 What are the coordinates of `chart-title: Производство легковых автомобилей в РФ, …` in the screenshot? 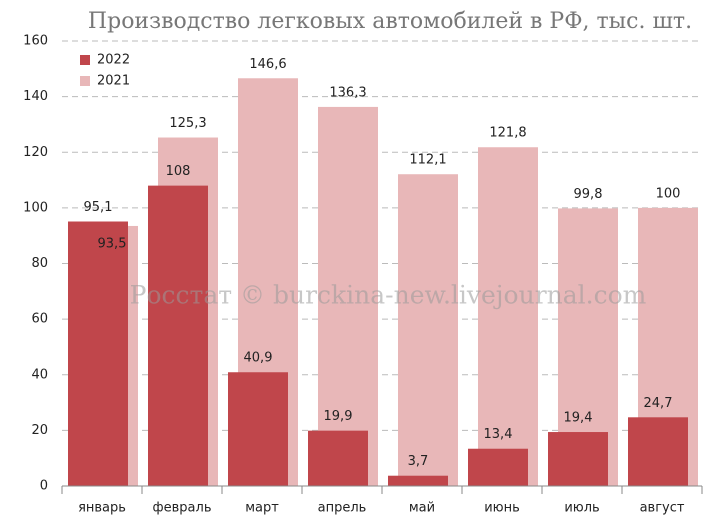 It's located at (390, 21).